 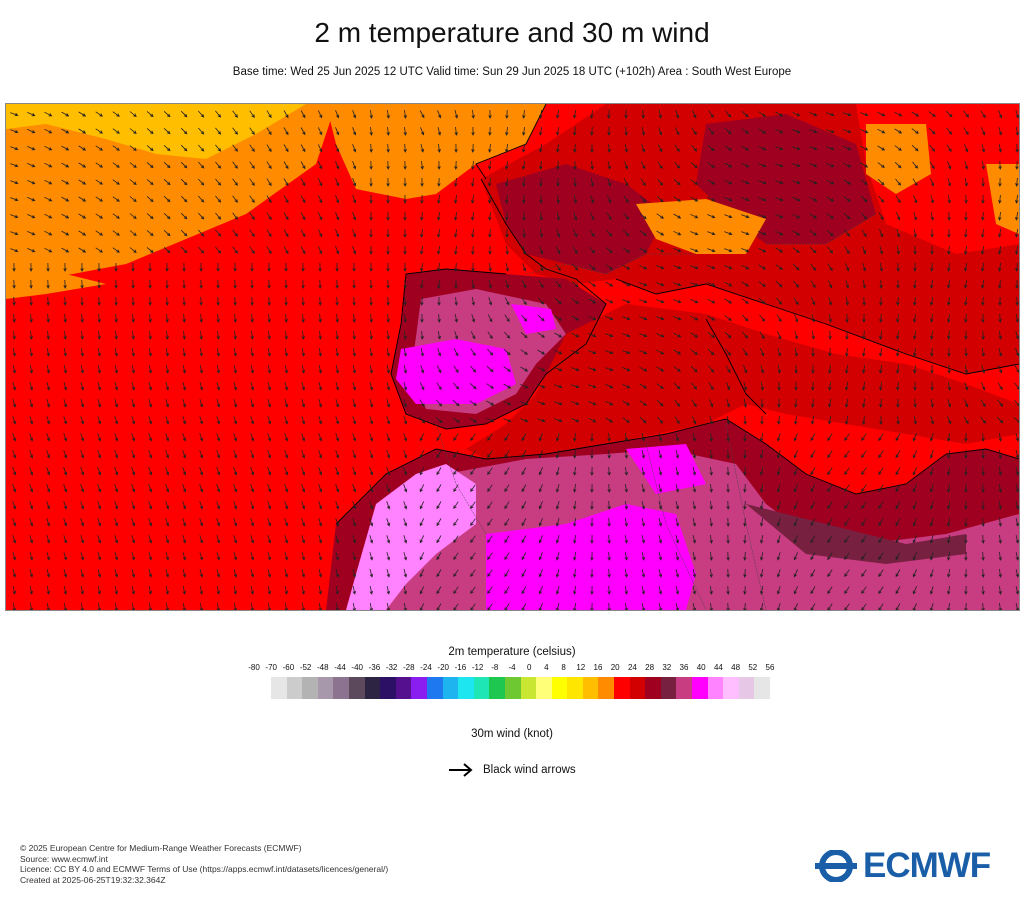 What do you see at coordinates (323, 667) in the screenshot?
I see `colorbar-tick-label: -48` at bounding box center [323, 667].